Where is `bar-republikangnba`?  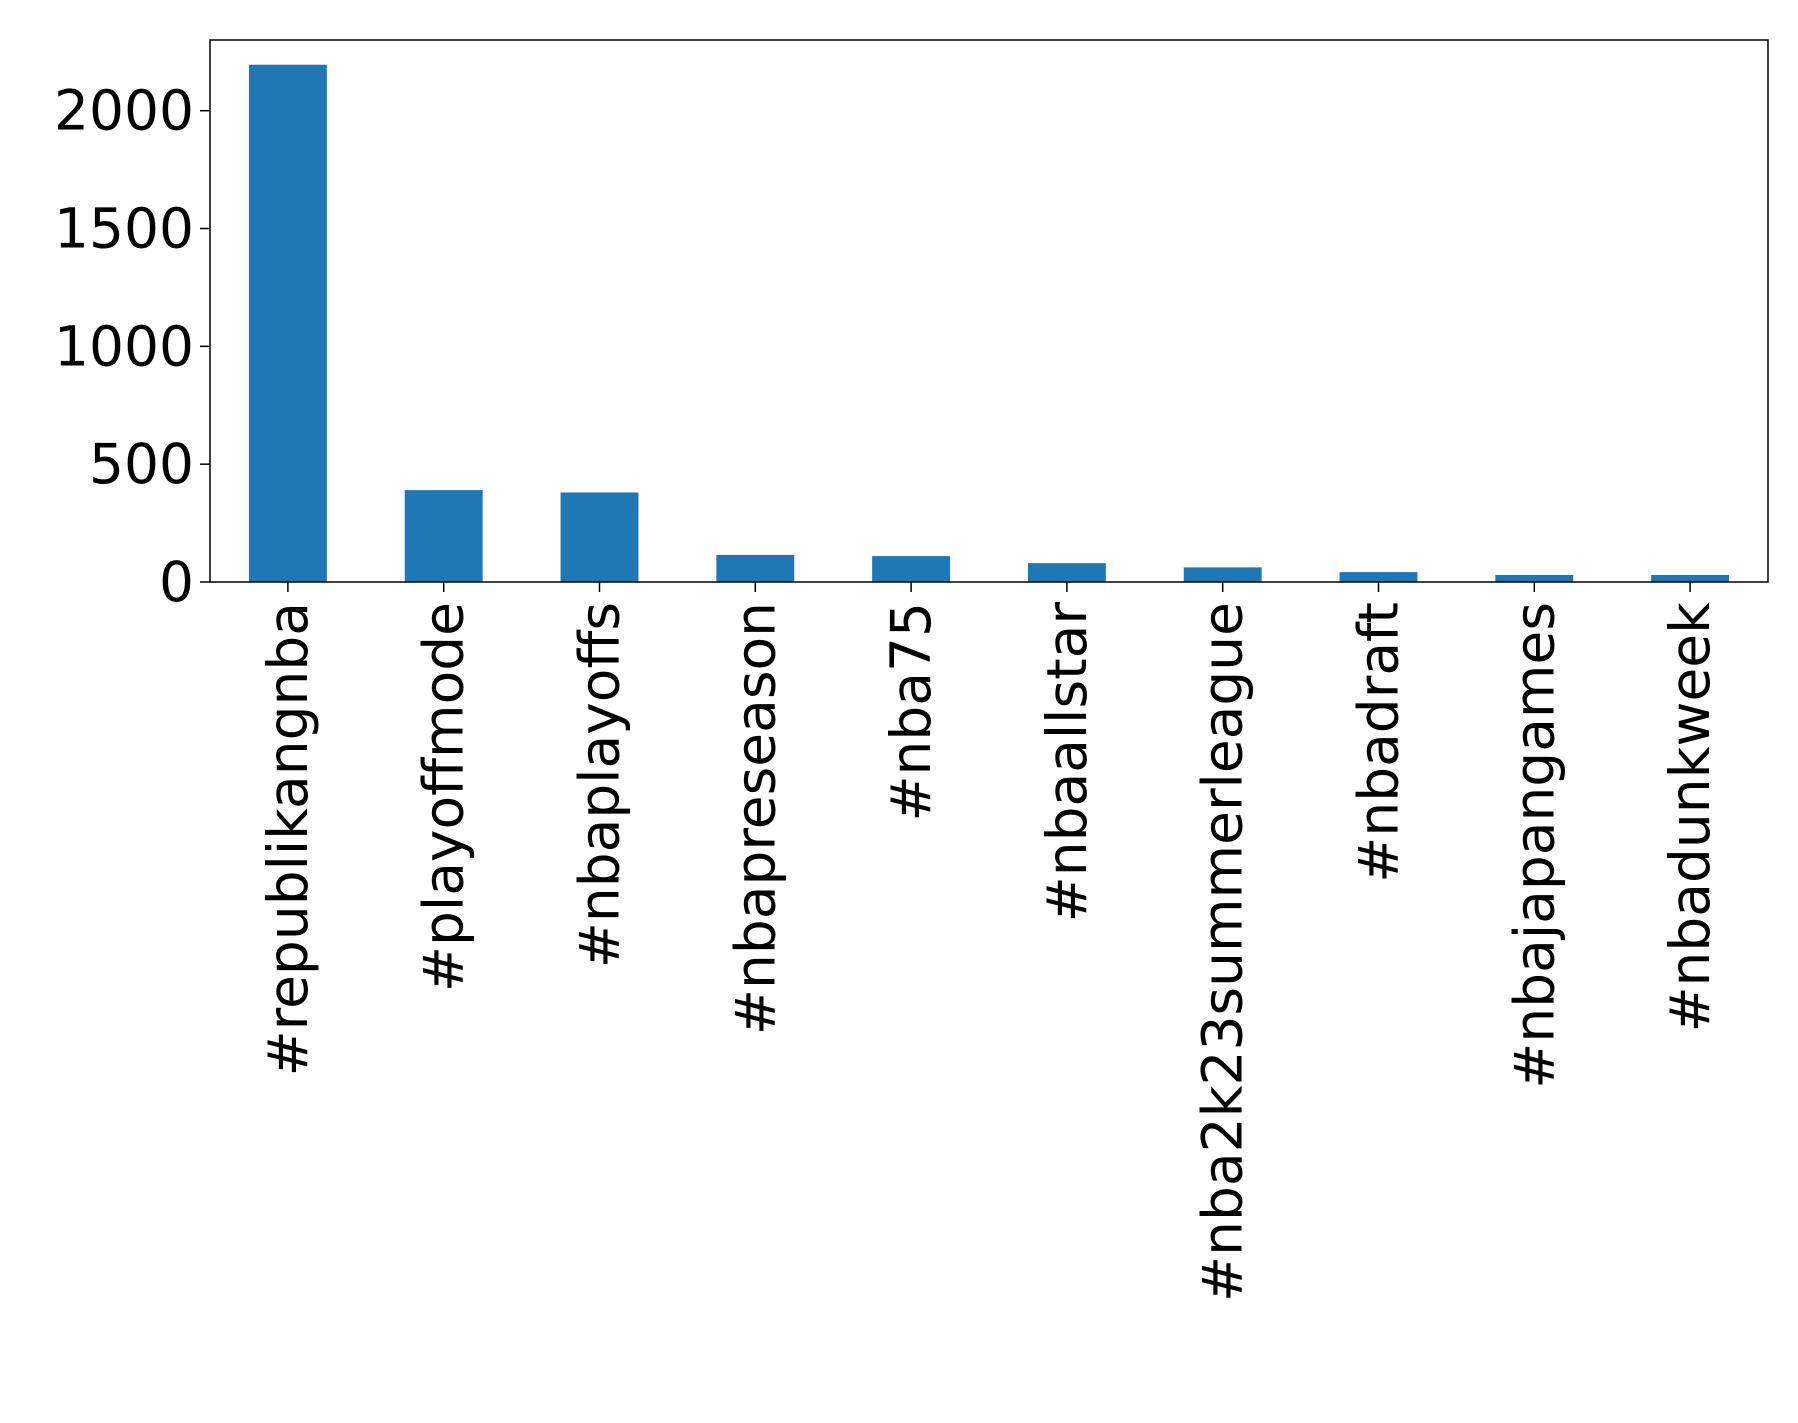
bar-republikangnba is located at coordinates (287, 323).